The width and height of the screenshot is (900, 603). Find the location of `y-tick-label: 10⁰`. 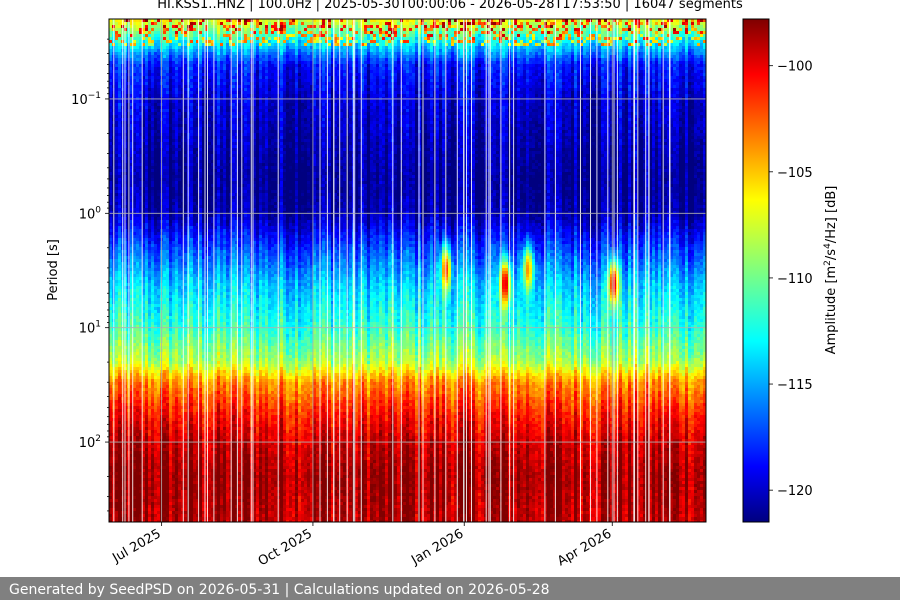

y-tick-label: 10⁰ is located at coordinates (90, 213).